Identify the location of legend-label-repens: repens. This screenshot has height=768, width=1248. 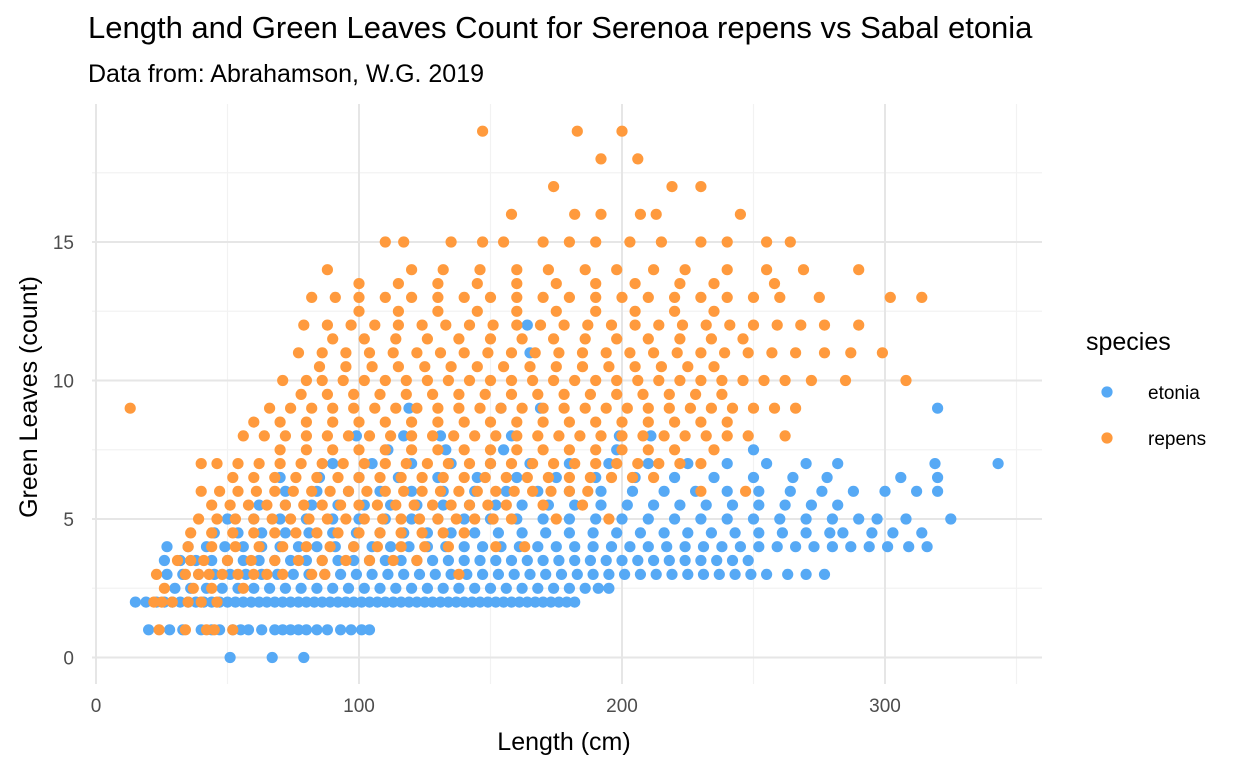
(1177, 439).